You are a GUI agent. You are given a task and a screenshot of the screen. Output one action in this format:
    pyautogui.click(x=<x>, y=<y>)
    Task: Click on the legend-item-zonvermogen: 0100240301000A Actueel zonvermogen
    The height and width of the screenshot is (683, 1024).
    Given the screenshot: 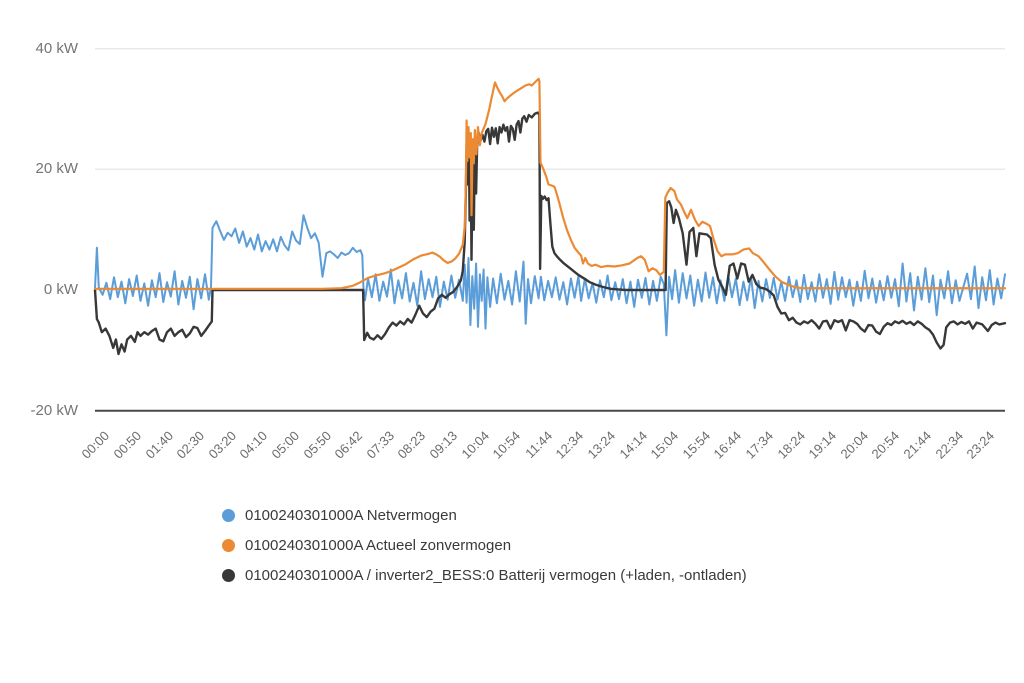 What is the action you would take?
    pyautogui.click(x=484, y=545)
    